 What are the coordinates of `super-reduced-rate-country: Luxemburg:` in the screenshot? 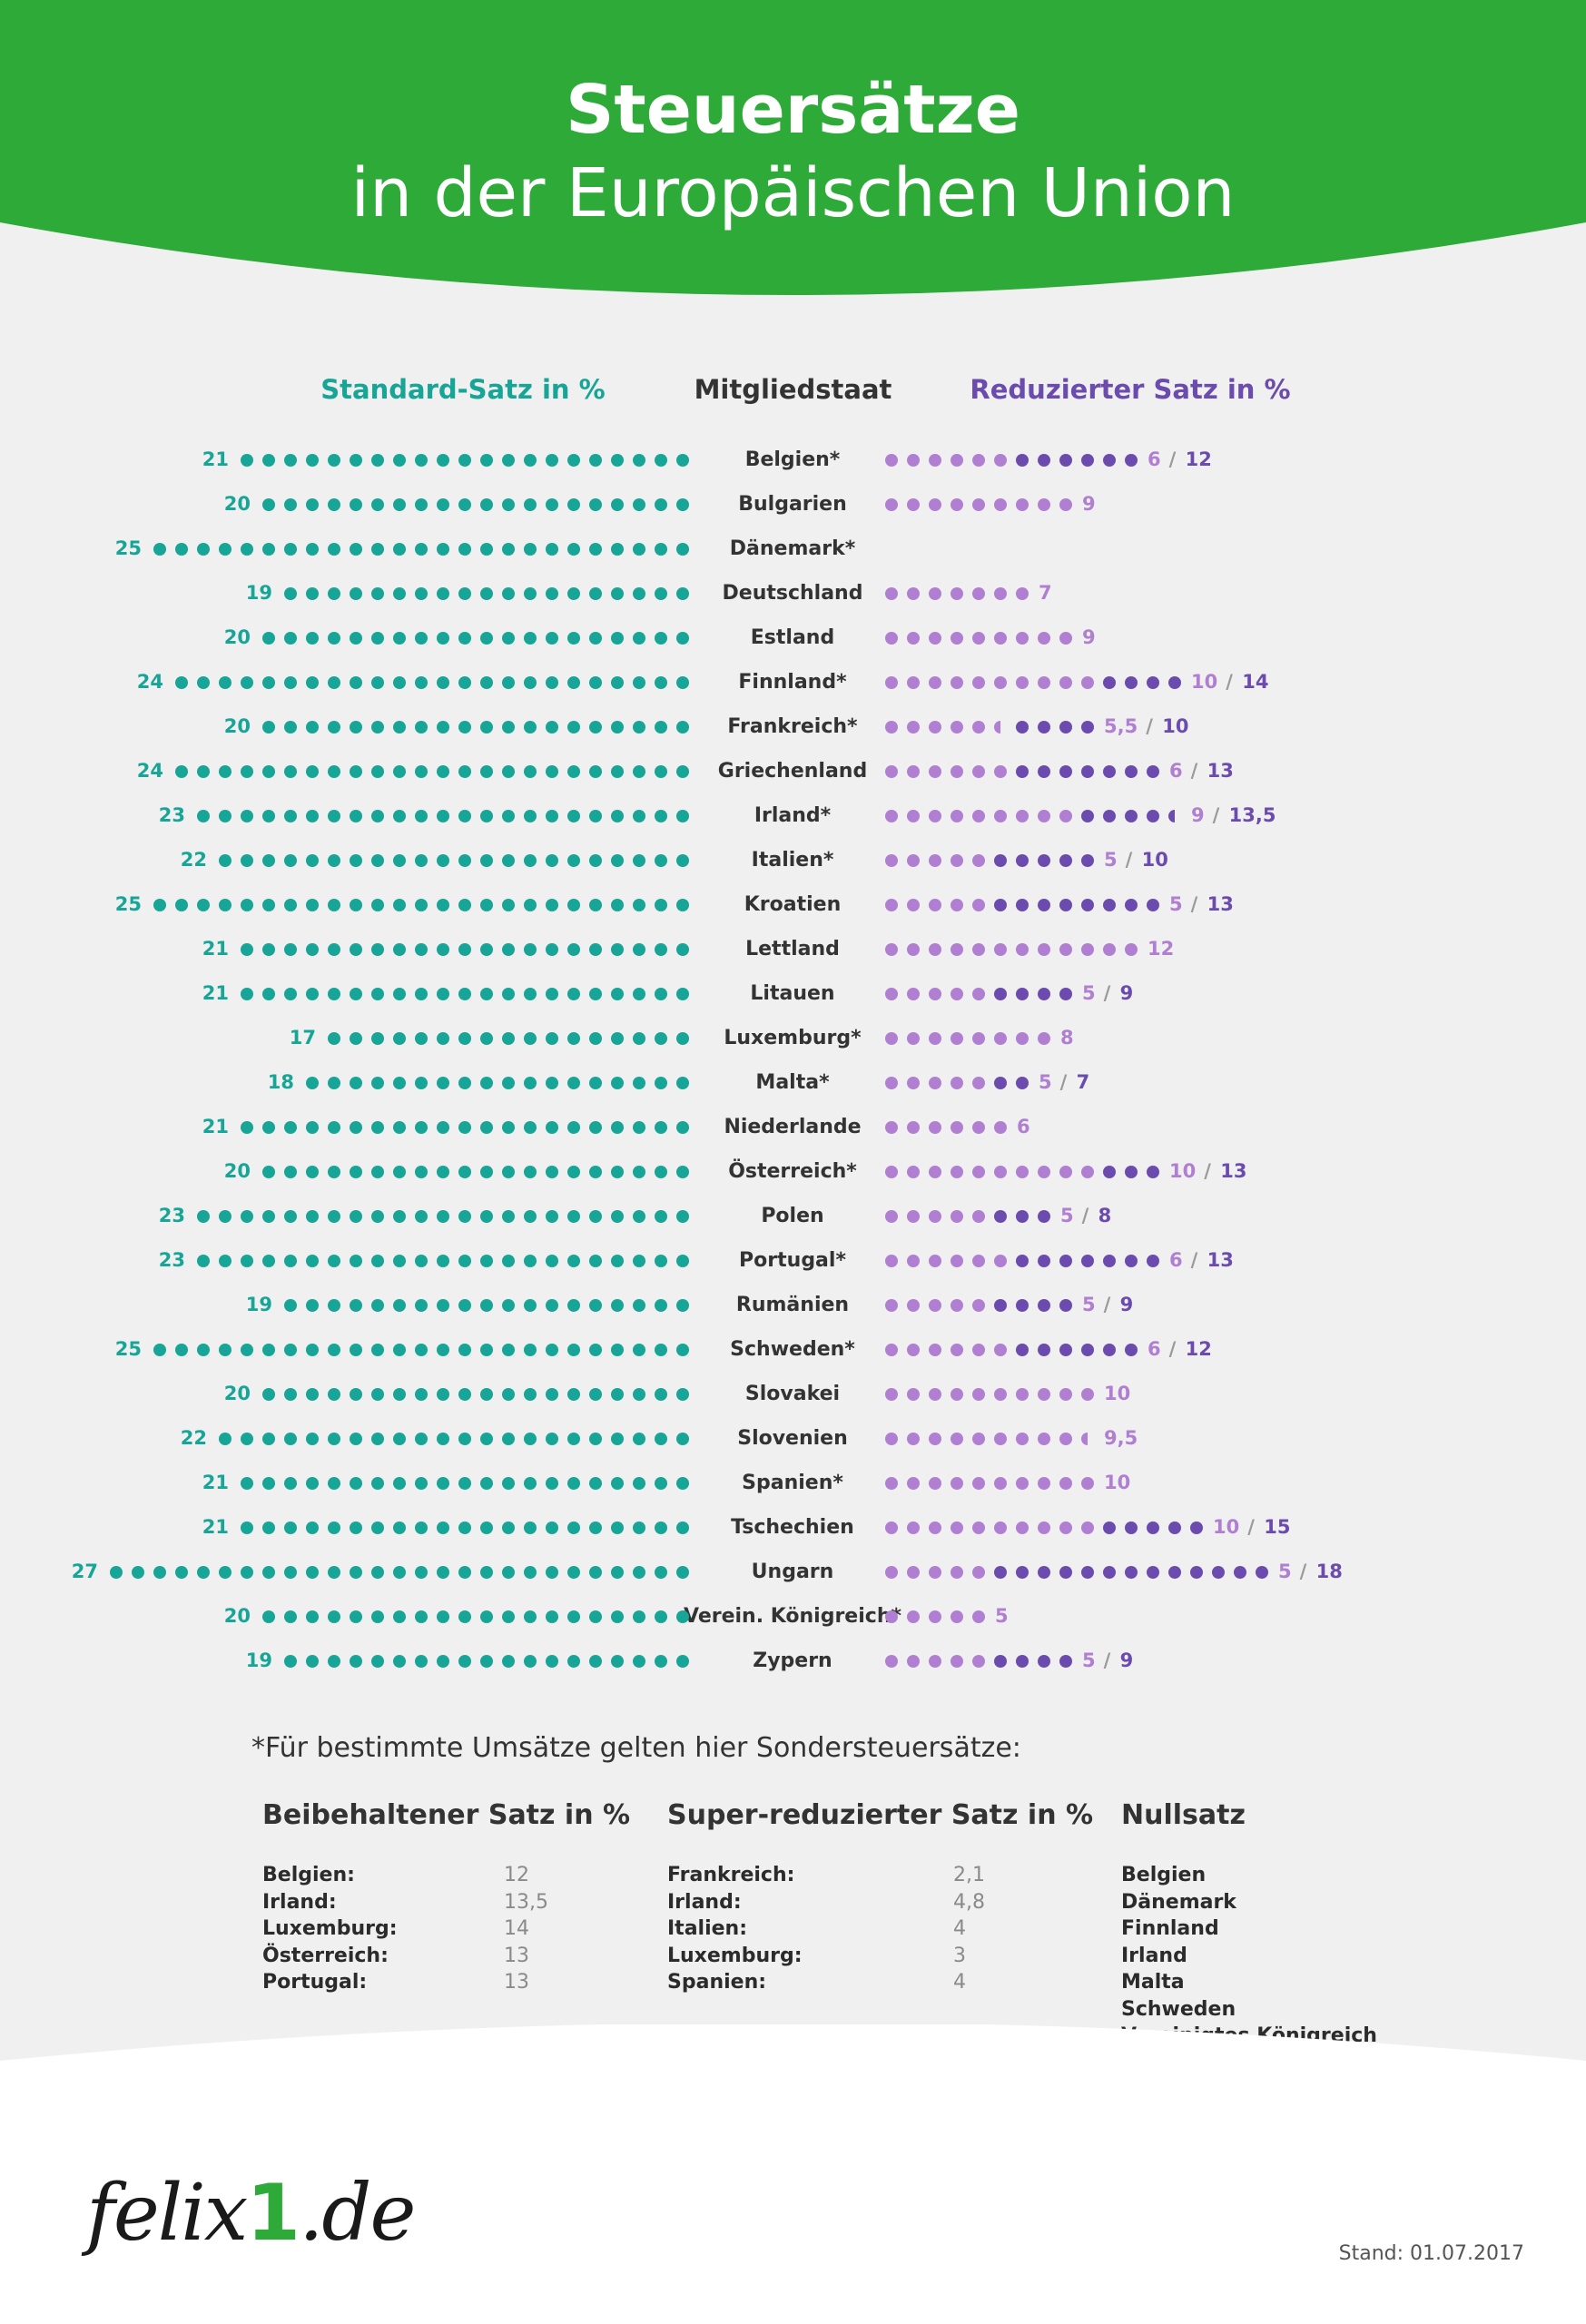 It's located at (735, 1955).